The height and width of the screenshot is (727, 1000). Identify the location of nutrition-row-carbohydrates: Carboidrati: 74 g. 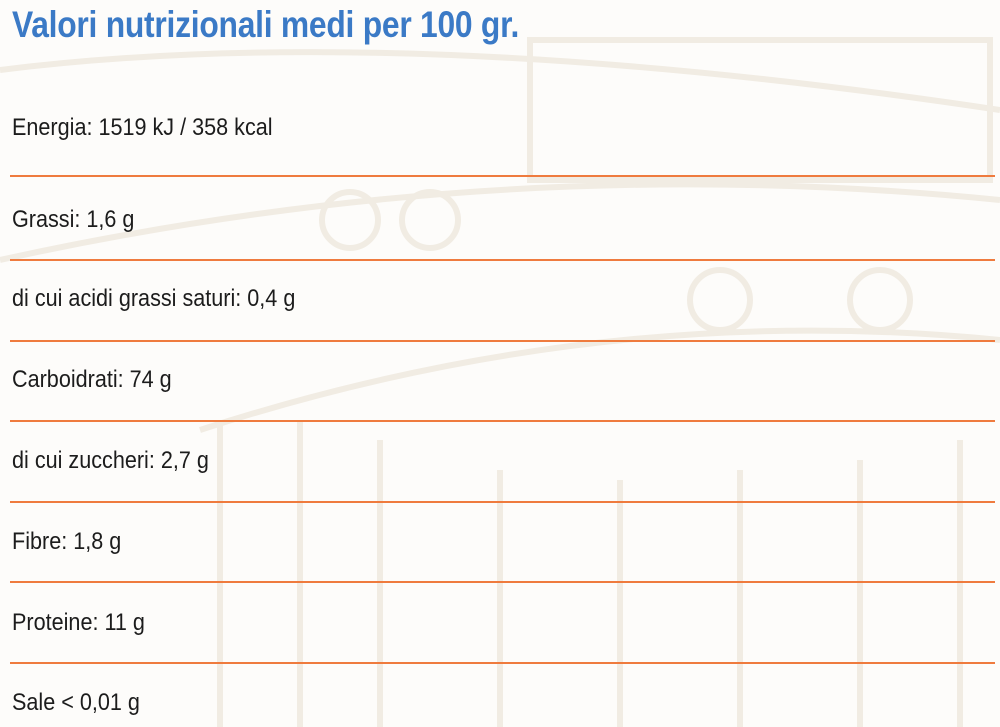
(92, 379).